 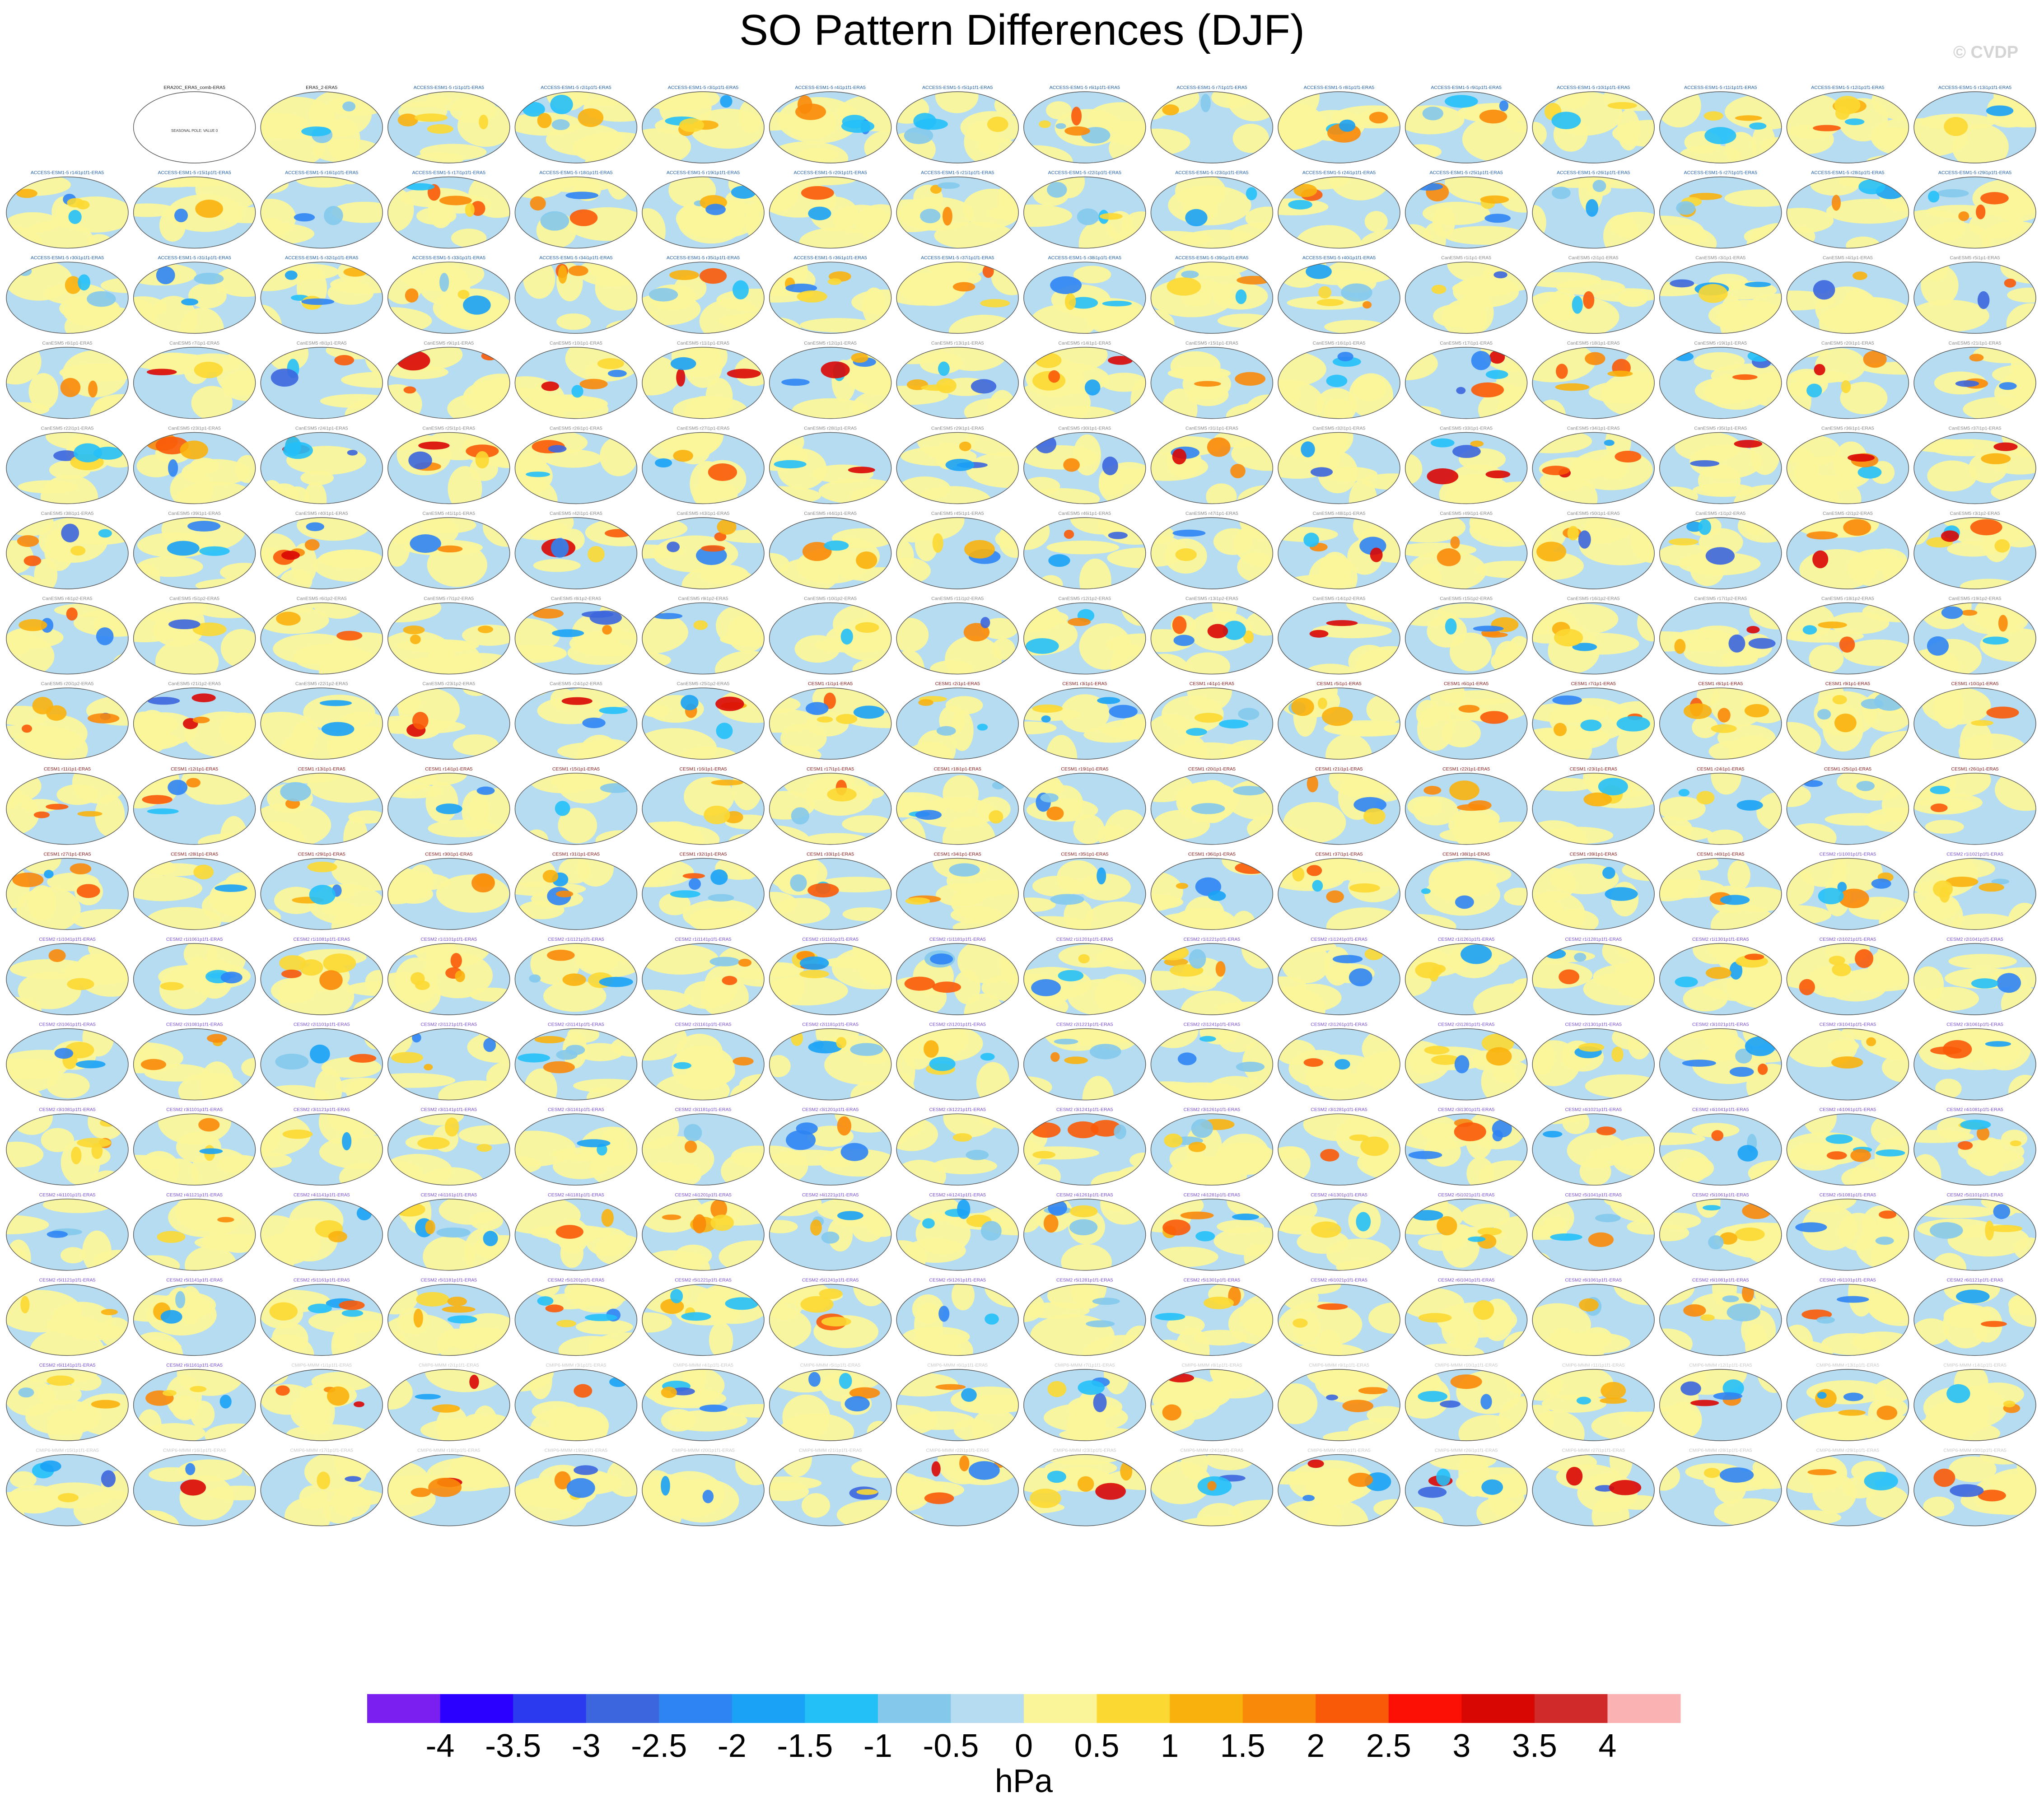 I want to click on panel-label: CanESM5 r8i1p2-ERA5, so click(x=576, y=599).